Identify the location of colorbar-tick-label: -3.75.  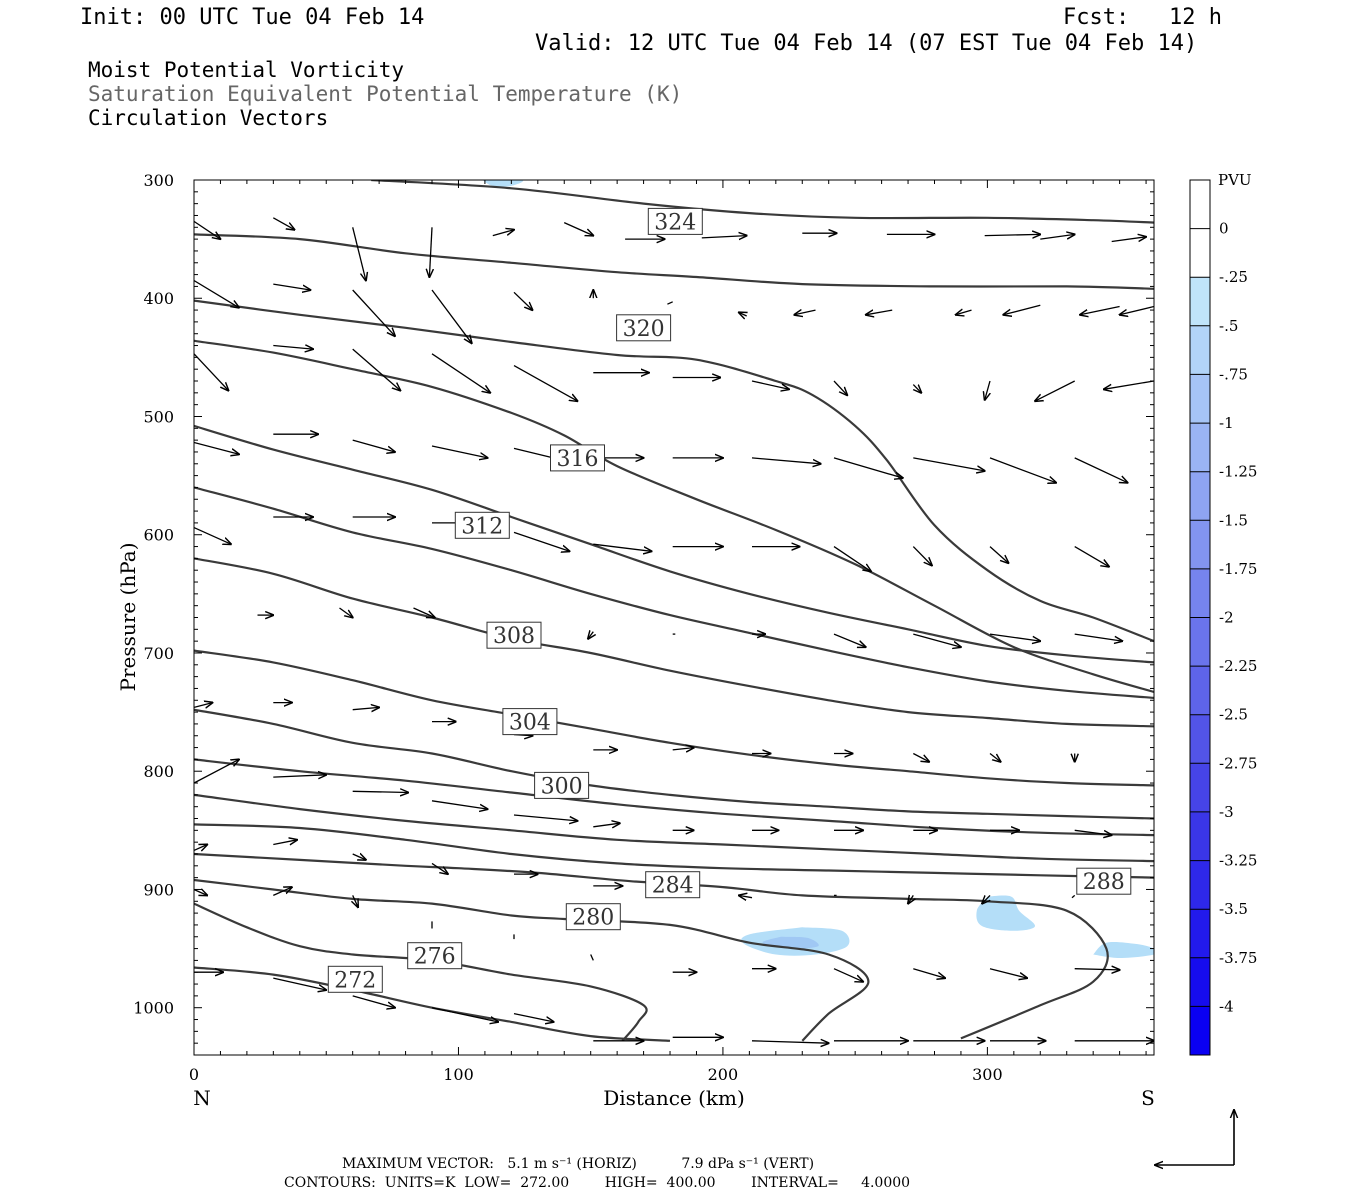
(1238, 958).